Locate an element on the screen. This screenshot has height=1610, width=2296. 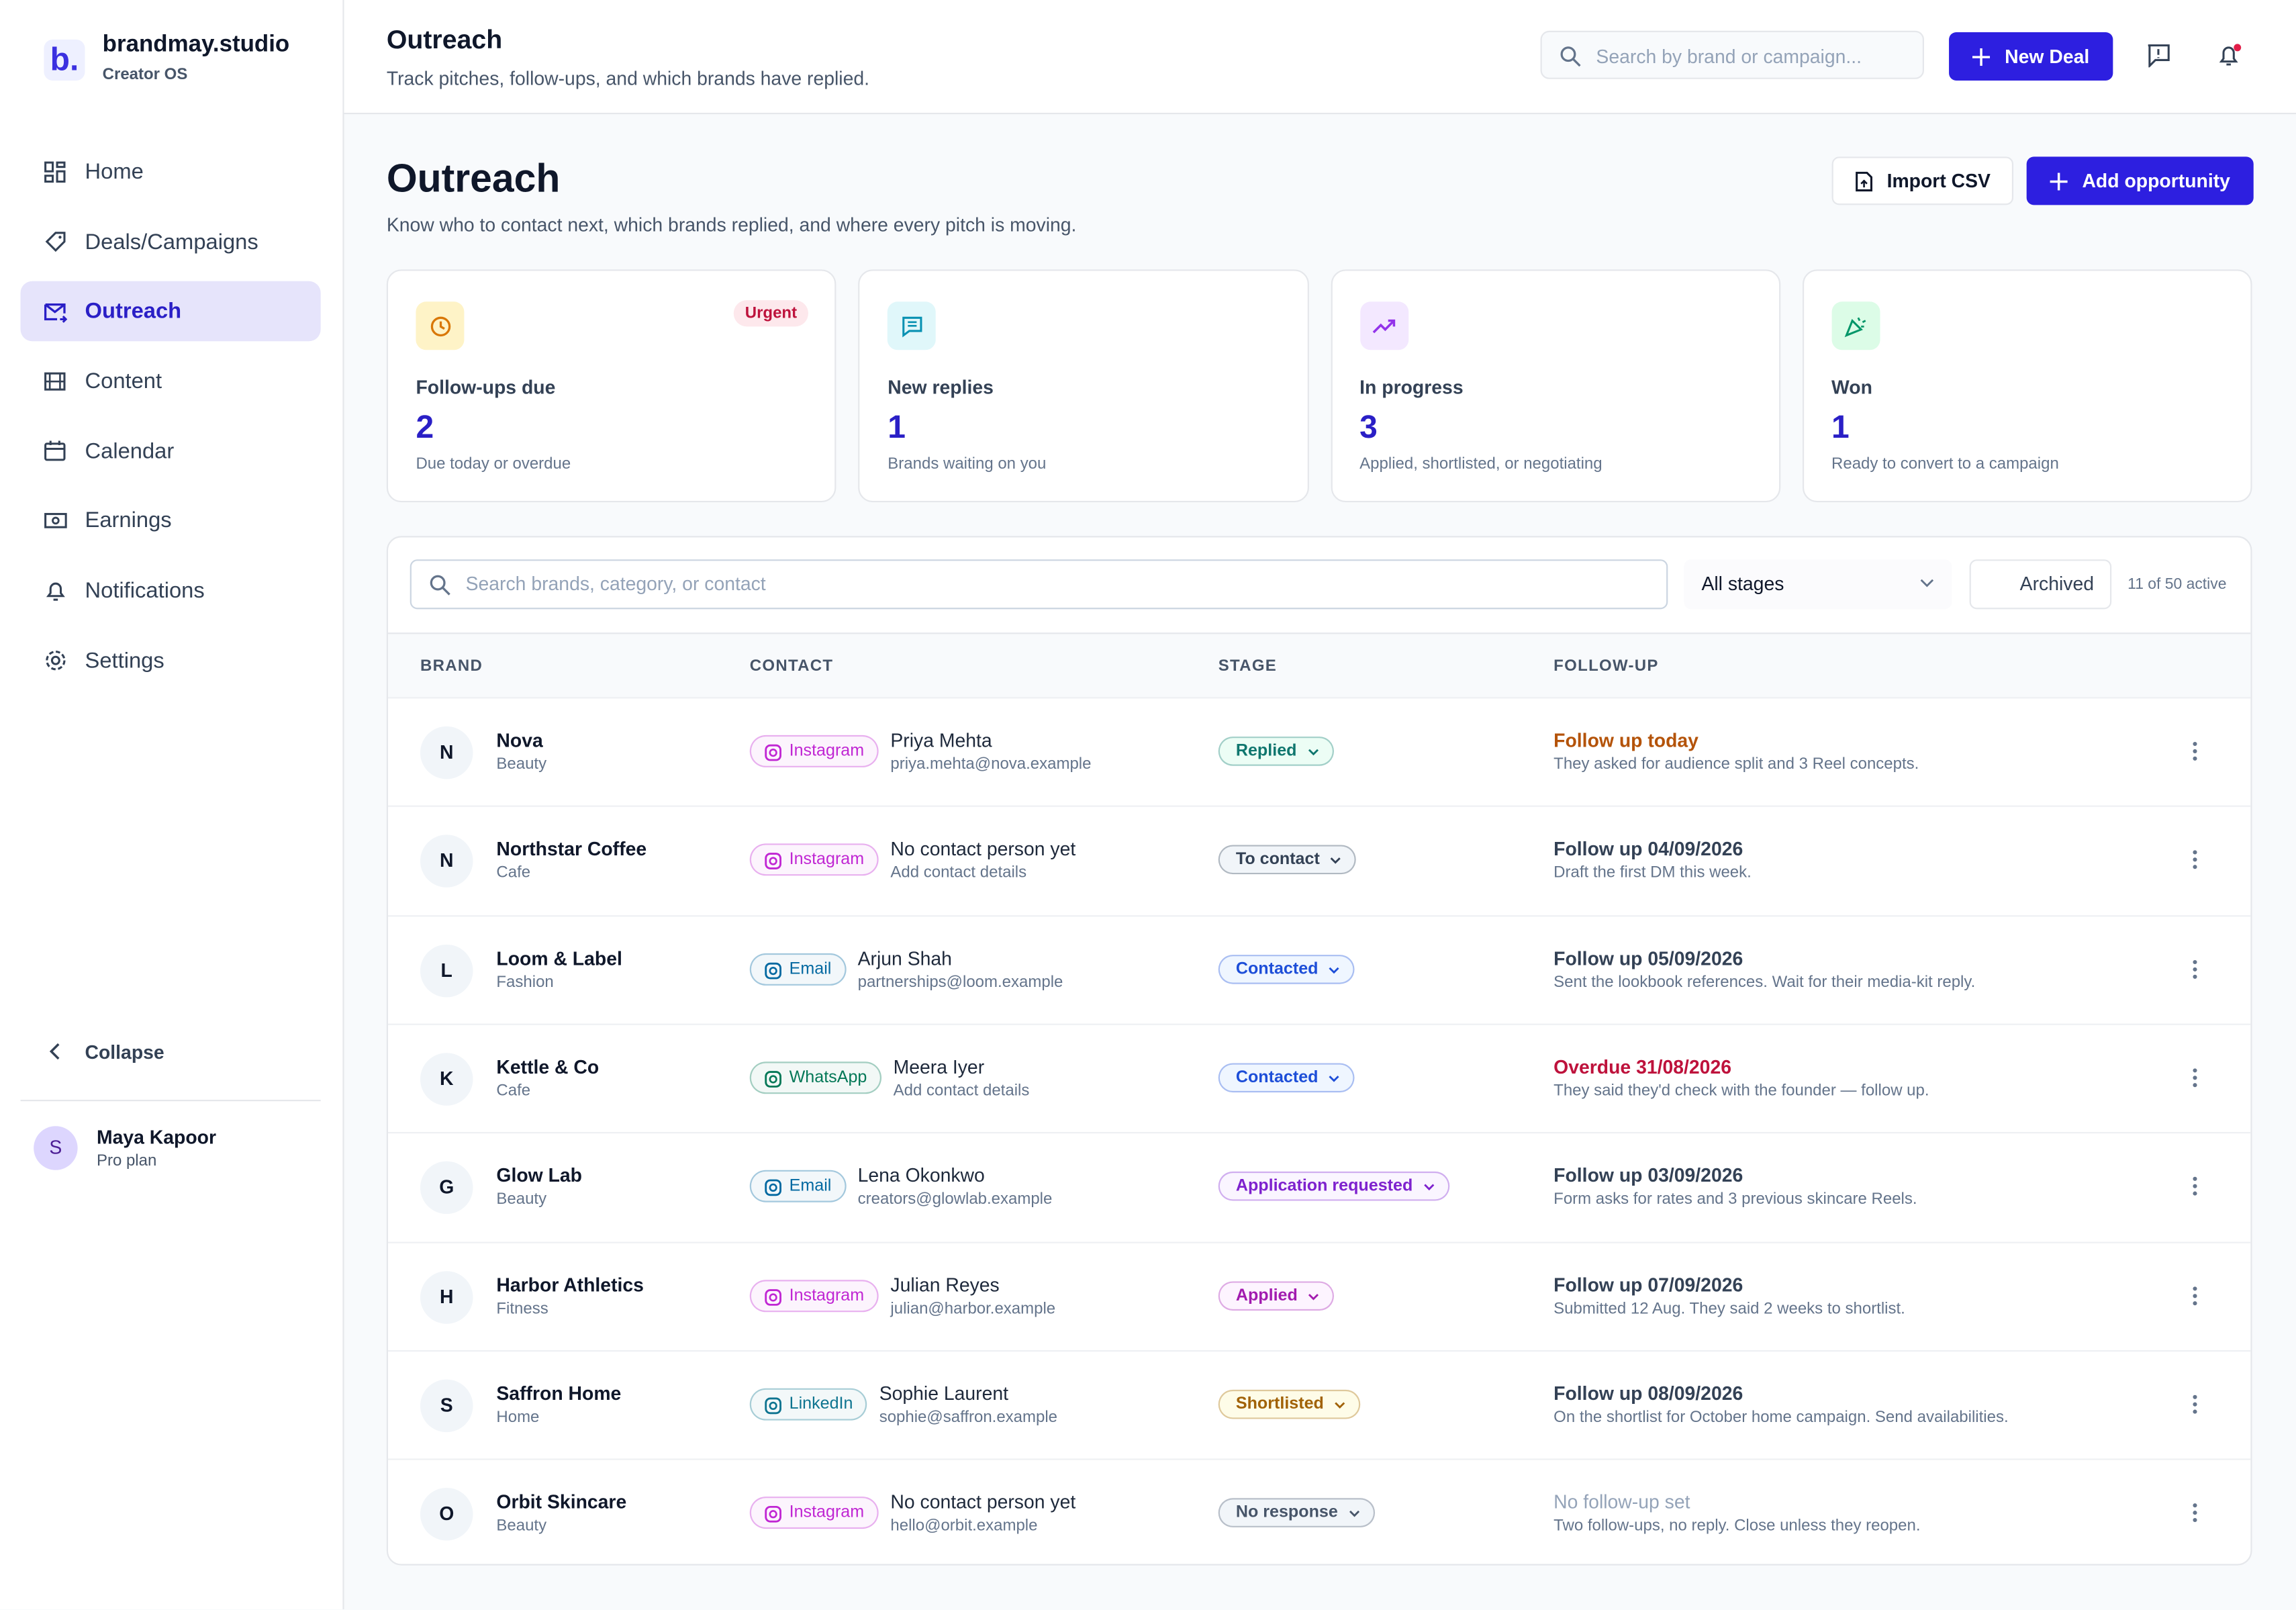
followup-note: Draft the first DM this week. is located at coordinates (1653, 873).